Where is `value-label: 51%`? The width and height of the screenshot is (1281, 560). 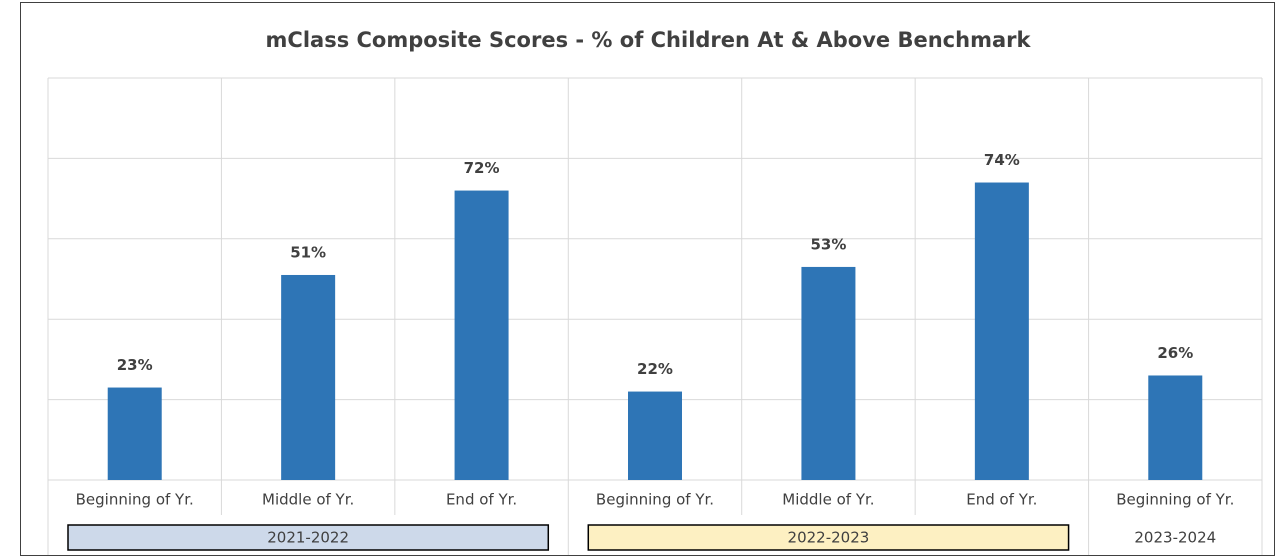
value-label: 51% is located at coordinates (308, 252).